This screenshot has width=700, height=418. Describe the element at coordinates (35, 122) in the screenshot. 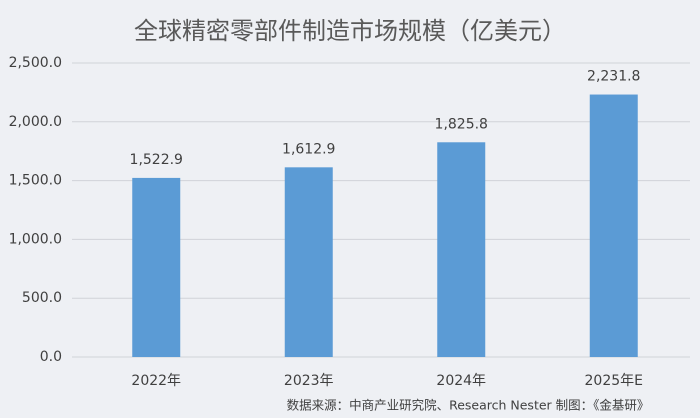

I see `y-tick-label: 2,000.0` at that location.